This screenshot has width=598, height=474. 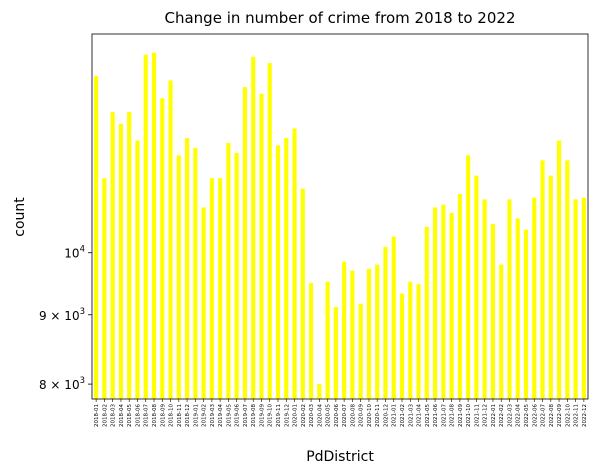 I want to click on x-tick-label-2019-05: 2019-05, so click(x=229, y=415).